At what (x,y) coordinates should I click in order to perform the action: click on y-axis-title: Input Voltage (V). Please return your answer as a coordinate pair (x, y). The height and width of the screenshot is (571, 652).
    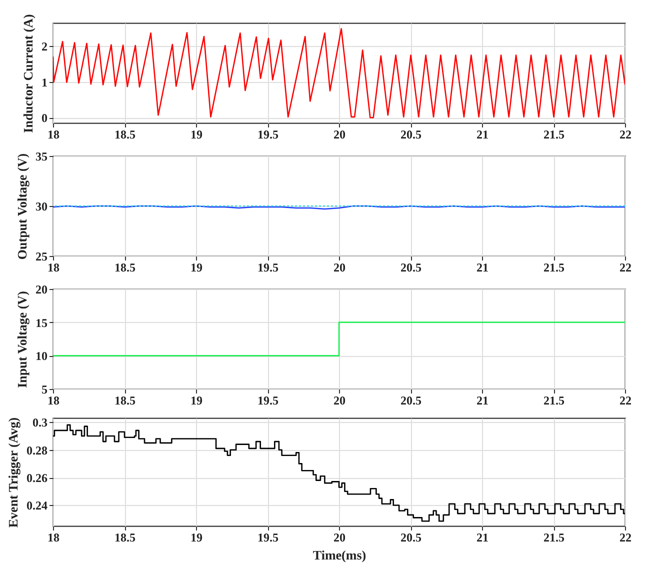
    Looking at the image, I should click on (22, 339).